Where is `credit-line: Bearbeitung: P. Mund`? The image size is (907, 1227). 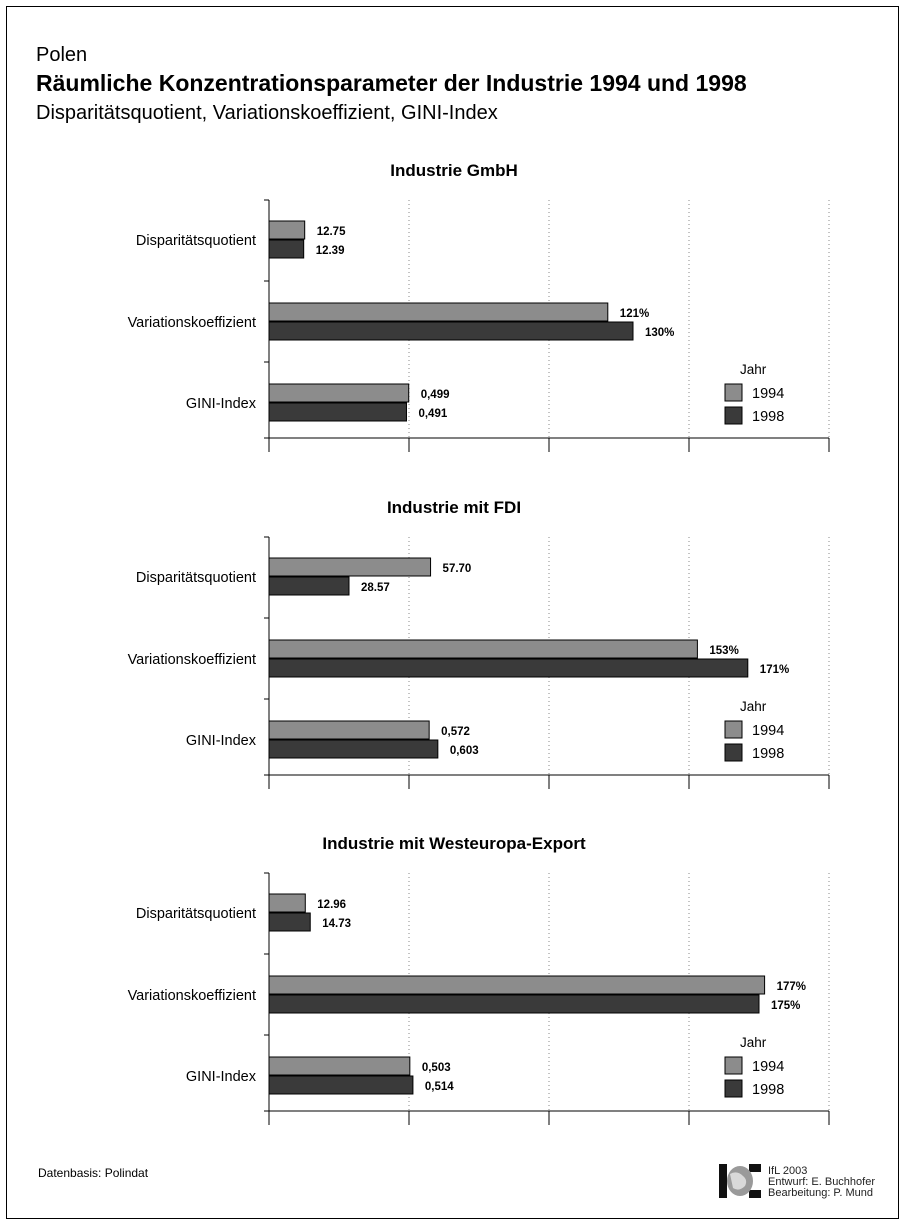
credit-line: Bearbeitung: P. Mund is located at coordinates (820, 1193).